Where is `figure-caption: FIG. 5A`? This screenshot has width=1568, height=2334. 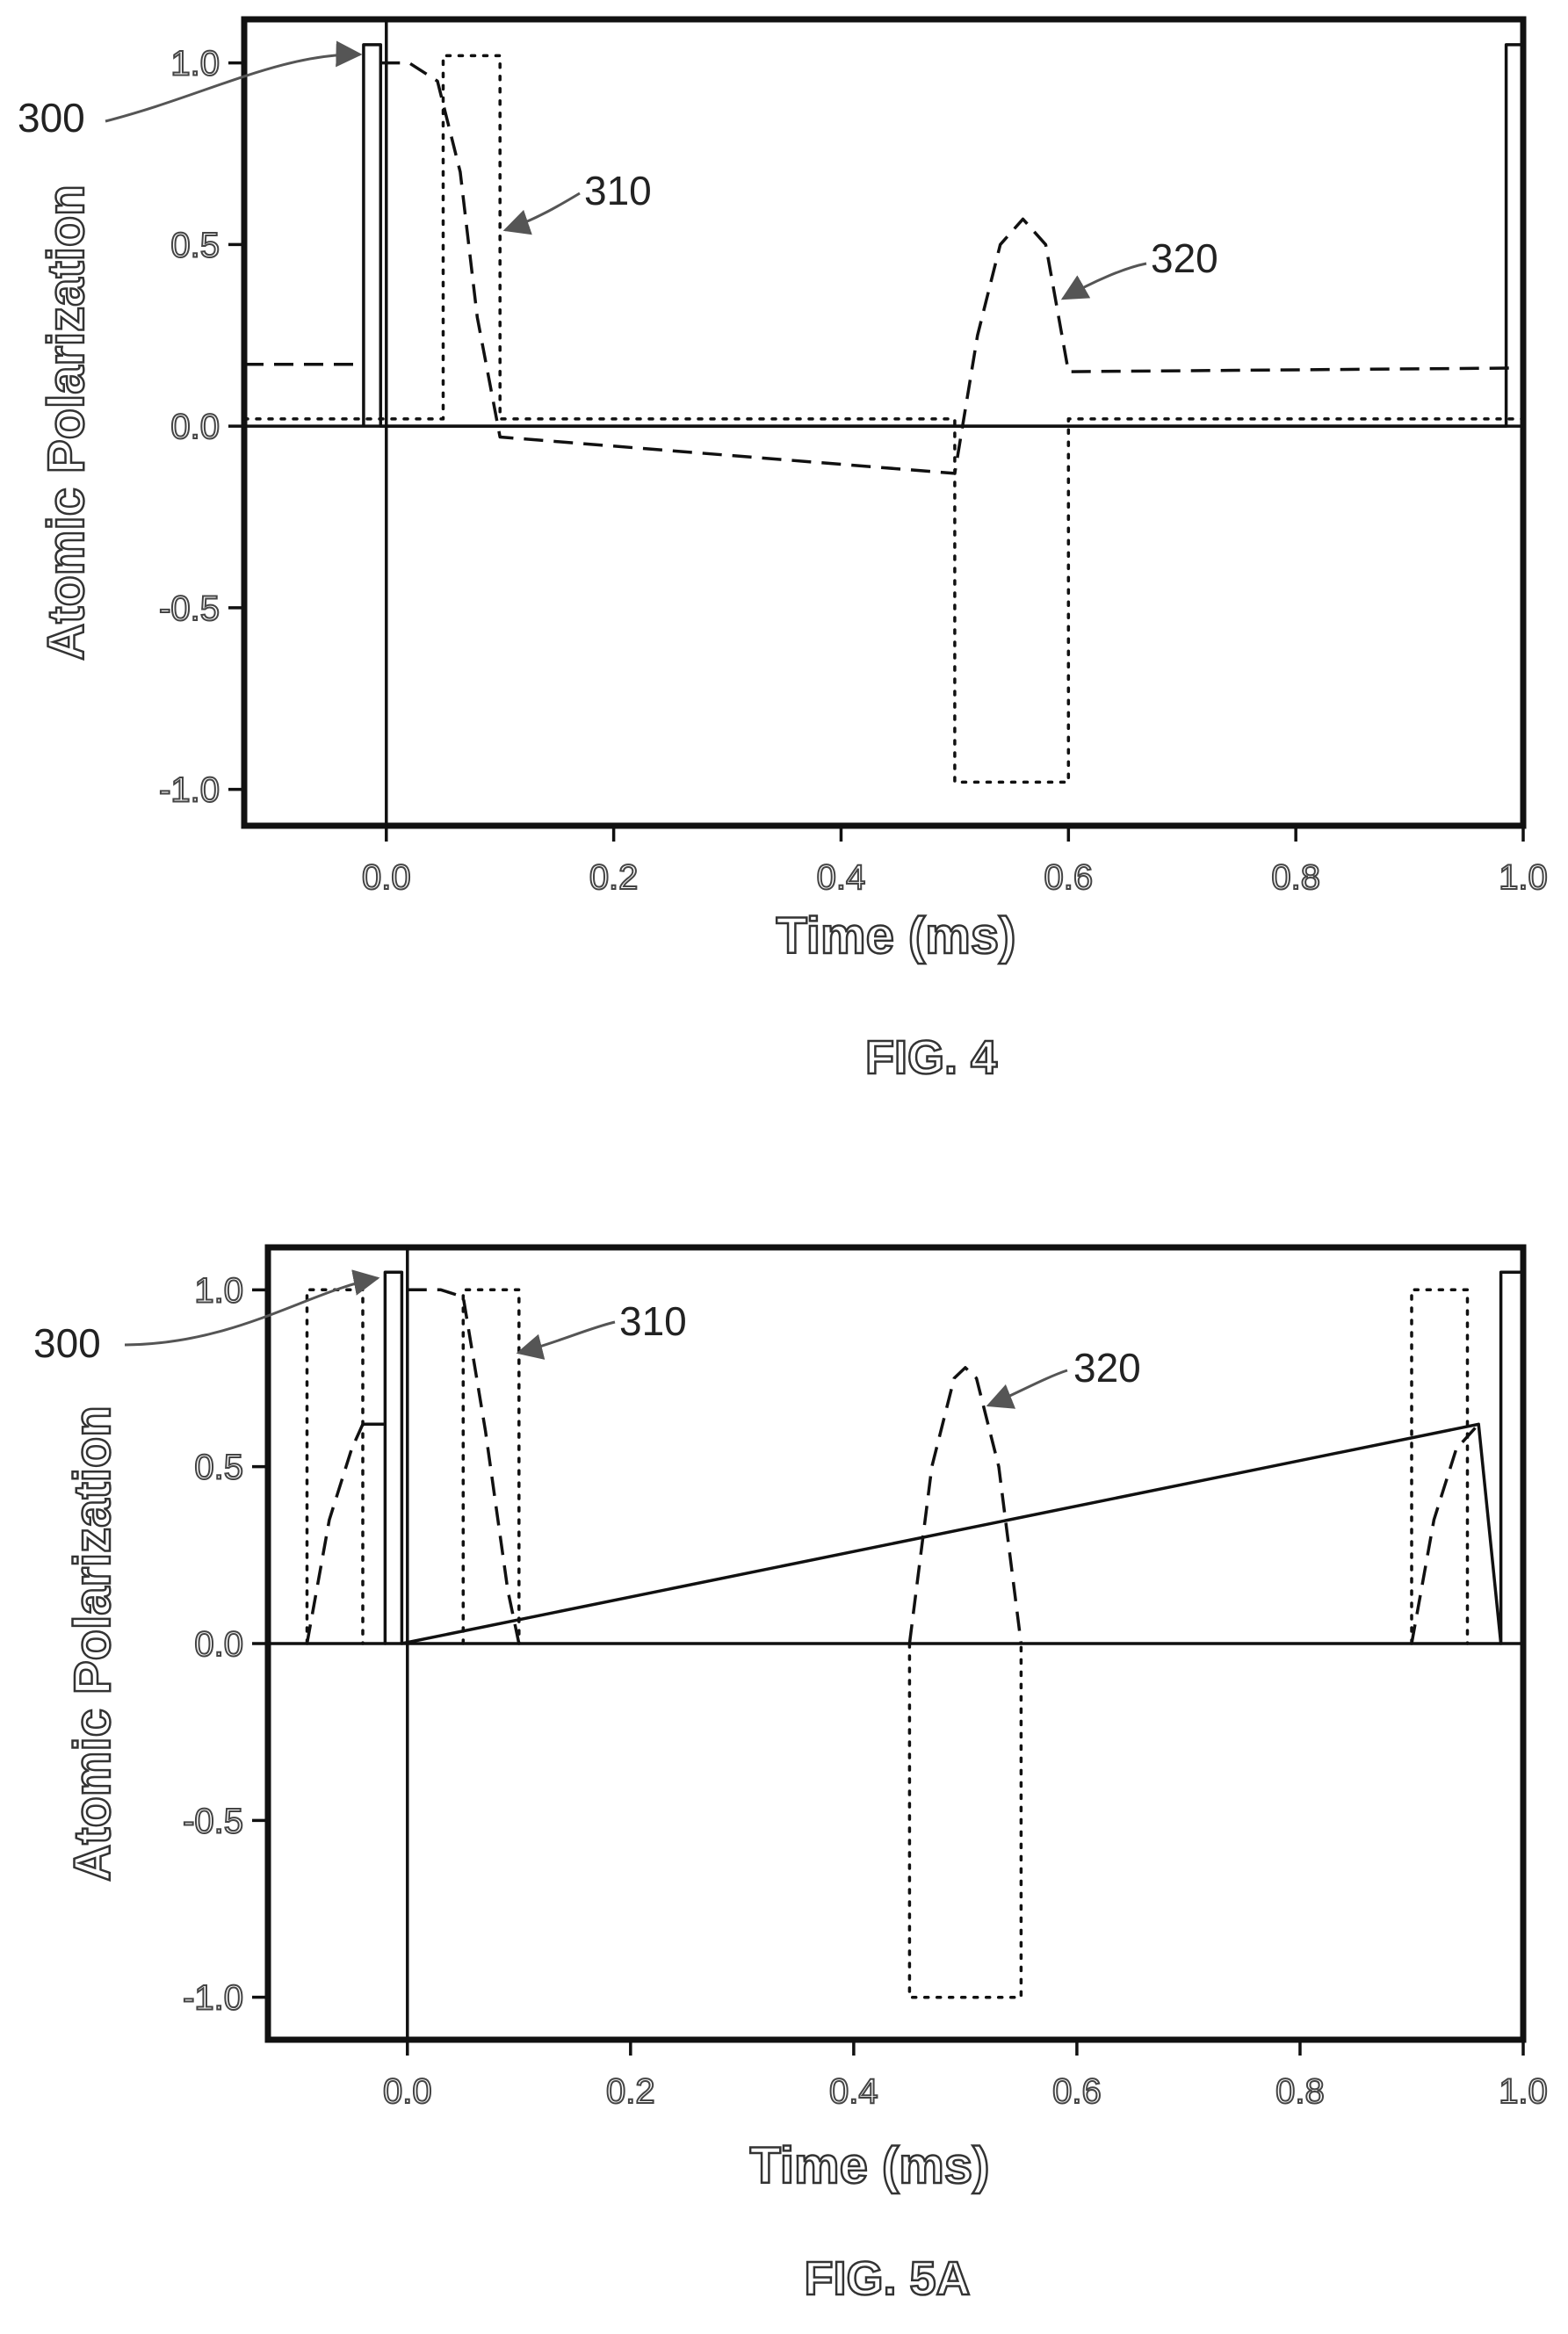
figure-caption: FIG. 5A is located at coordinates (887, 2278).